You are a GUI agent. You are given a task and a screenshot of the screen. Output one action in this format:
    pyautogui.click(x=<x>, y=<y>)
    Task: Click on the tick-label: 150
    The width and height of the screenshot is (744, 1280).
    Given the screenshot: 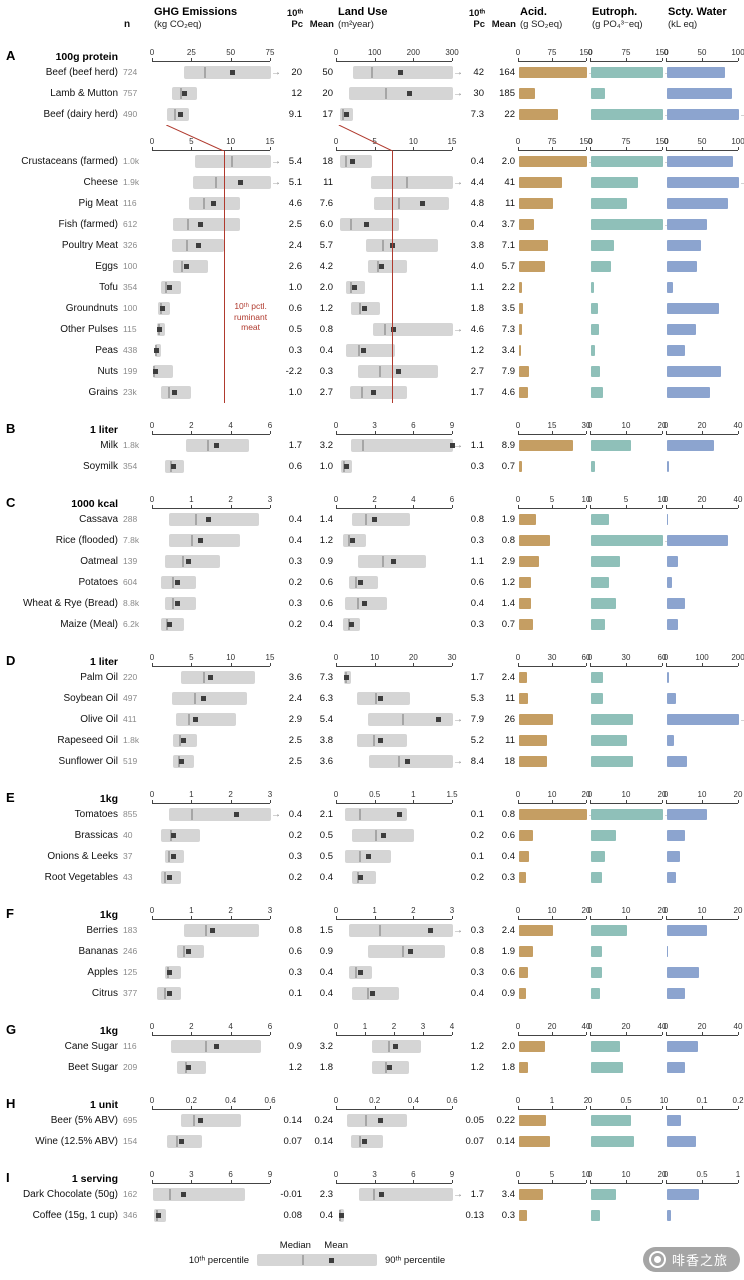 What is the action you would take?
    pyautogui.click(x=662, y=142)
    